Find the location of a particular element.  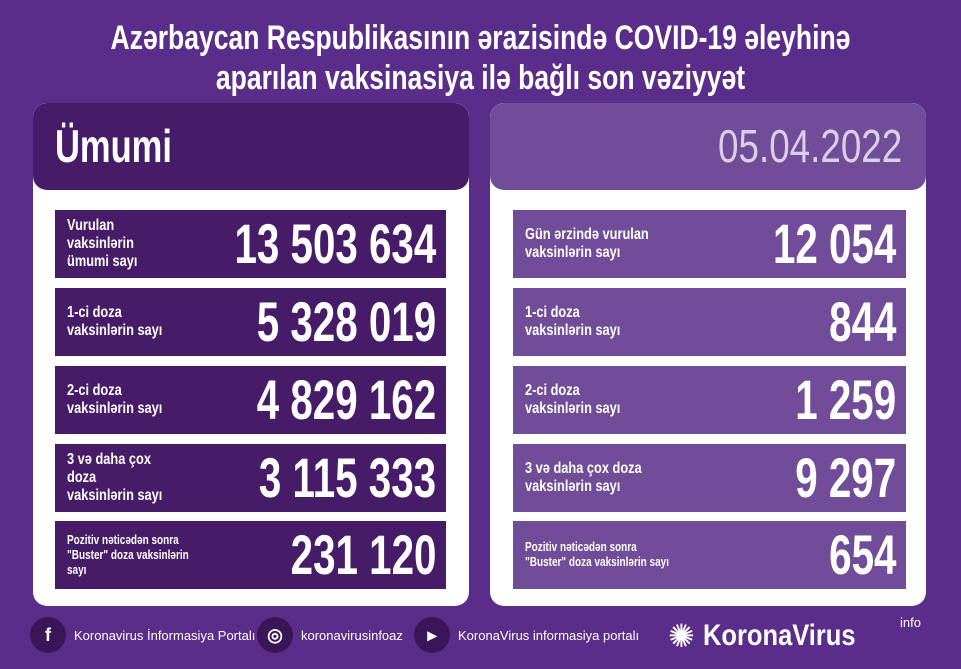

left-stat-row: 2-ci doza vaksinlərin sayı 4 829 162 is located at coordinates (250, 400).